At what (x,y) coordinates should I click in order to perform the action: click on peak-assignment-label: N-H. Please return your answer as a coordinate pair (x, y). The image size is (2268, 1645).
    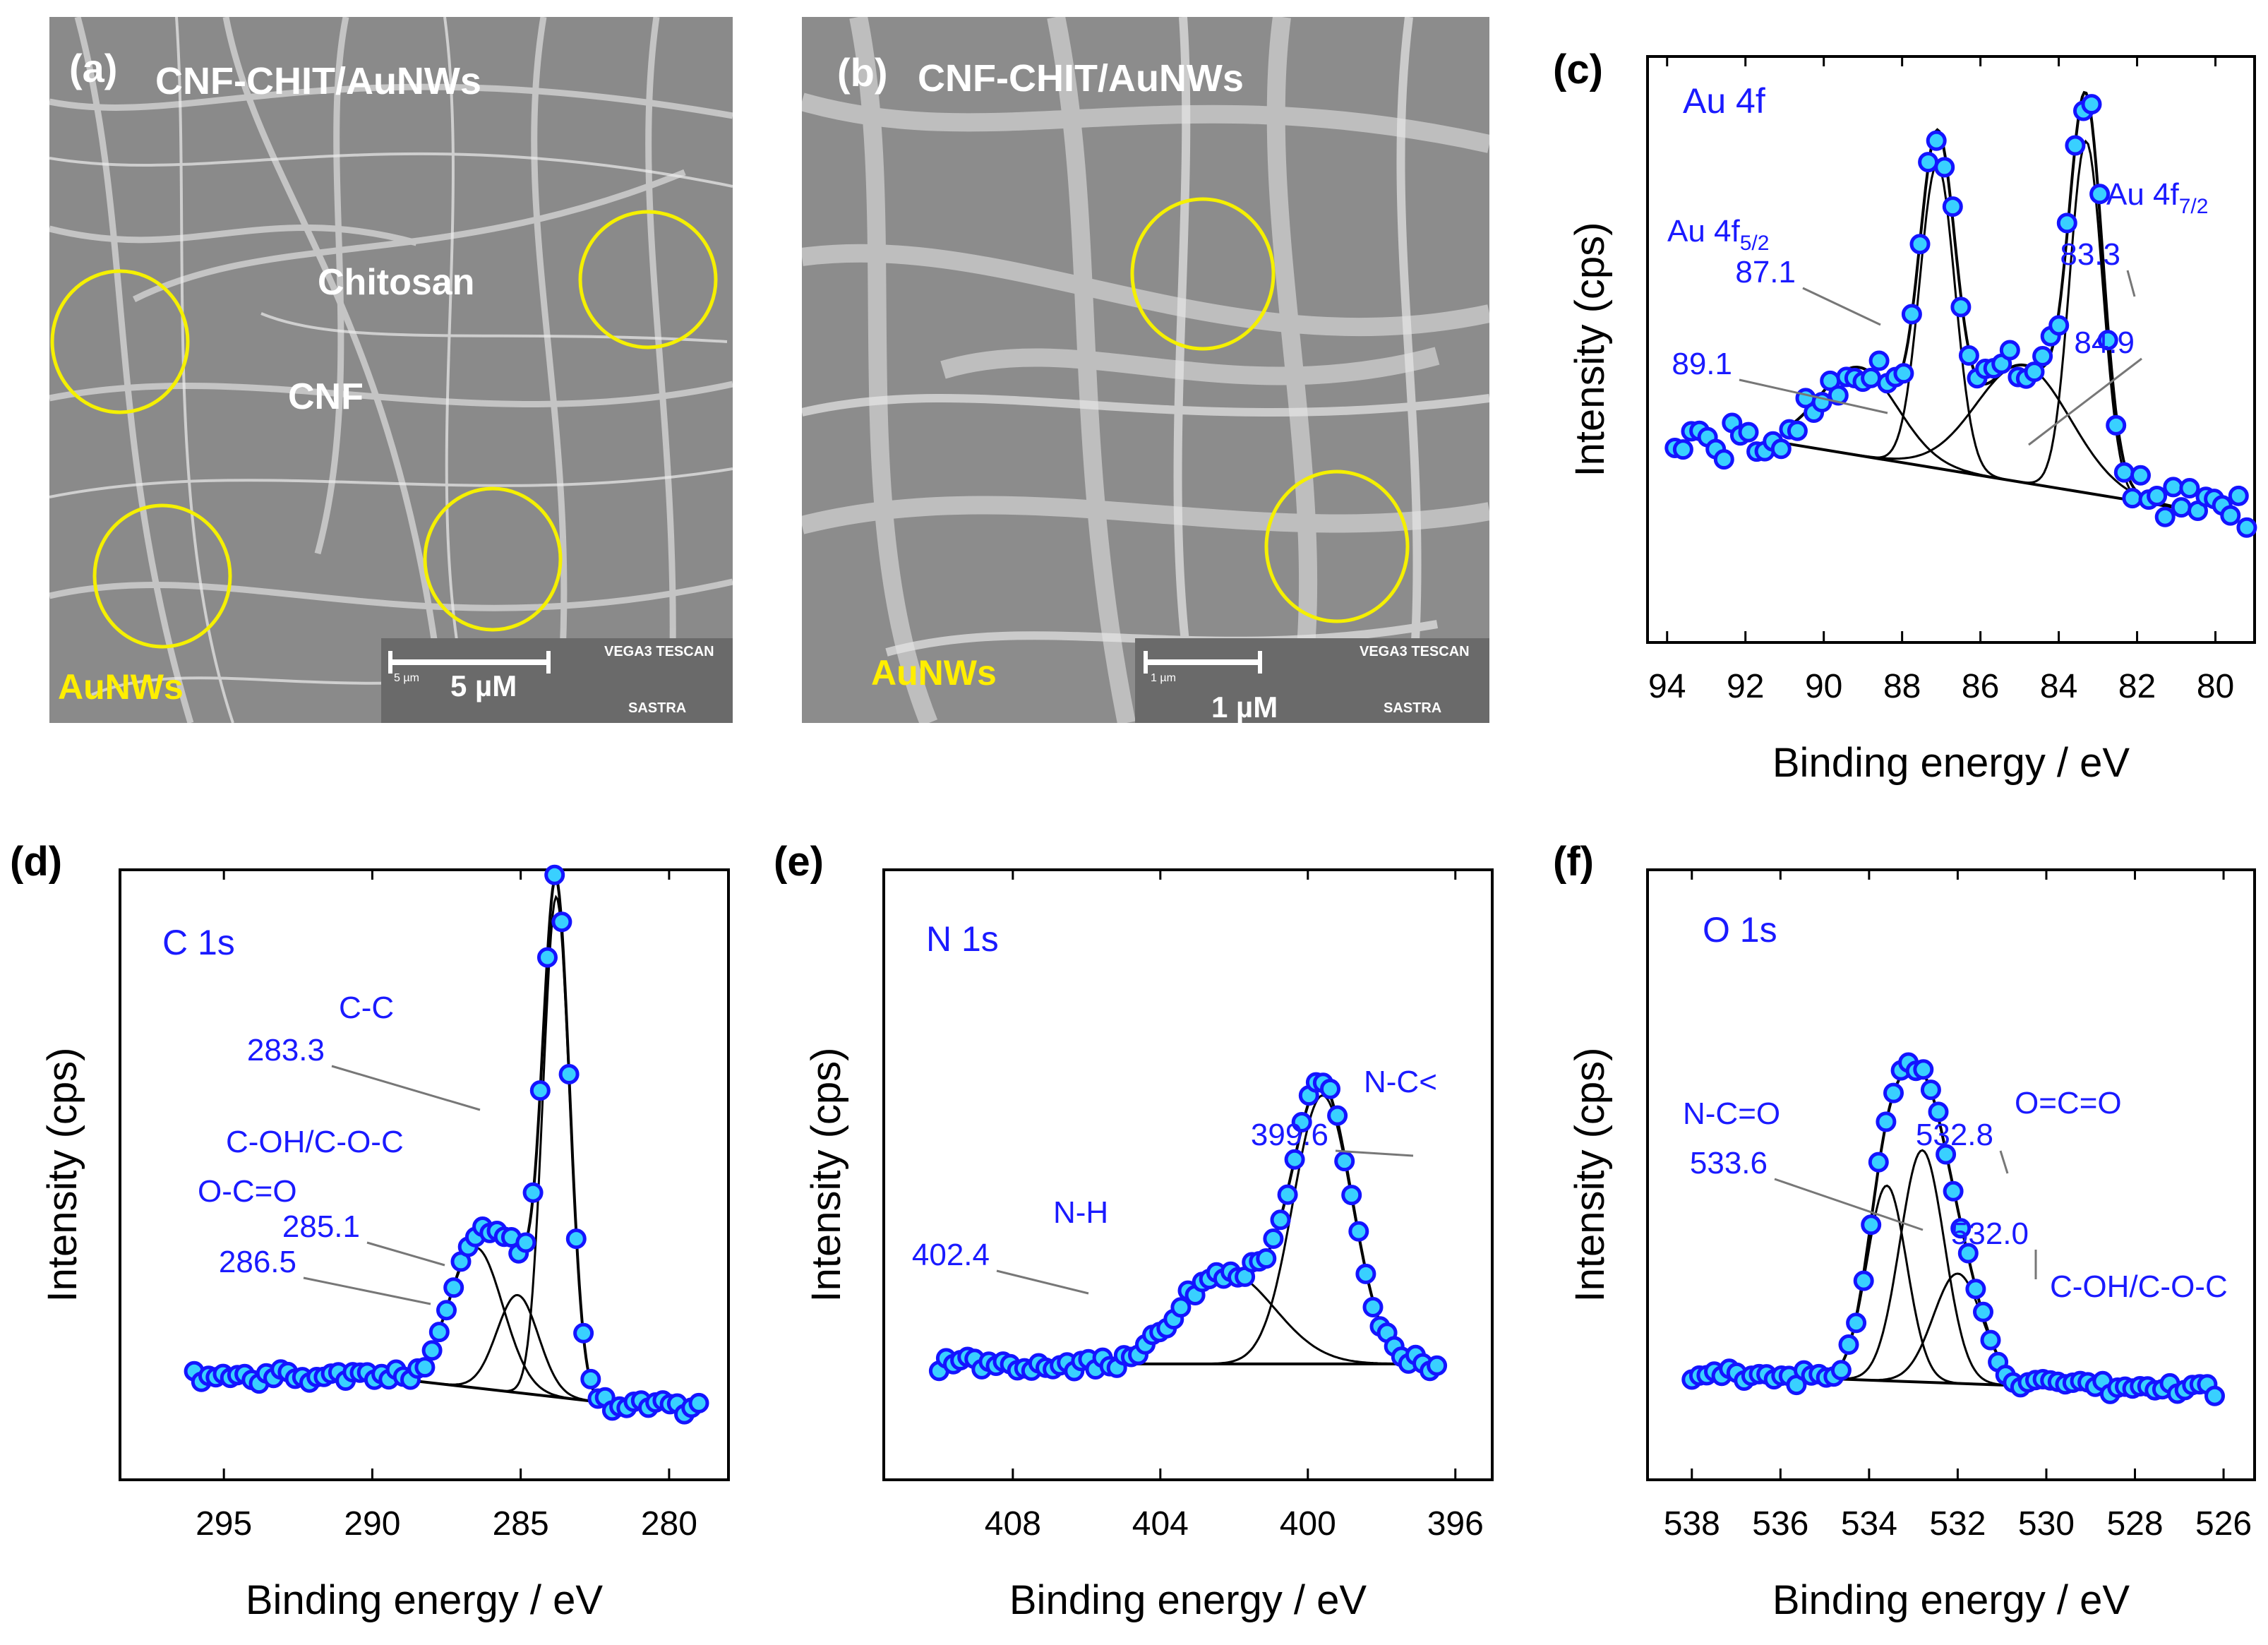
    Looking at the image, I should click on (1081, 1212).